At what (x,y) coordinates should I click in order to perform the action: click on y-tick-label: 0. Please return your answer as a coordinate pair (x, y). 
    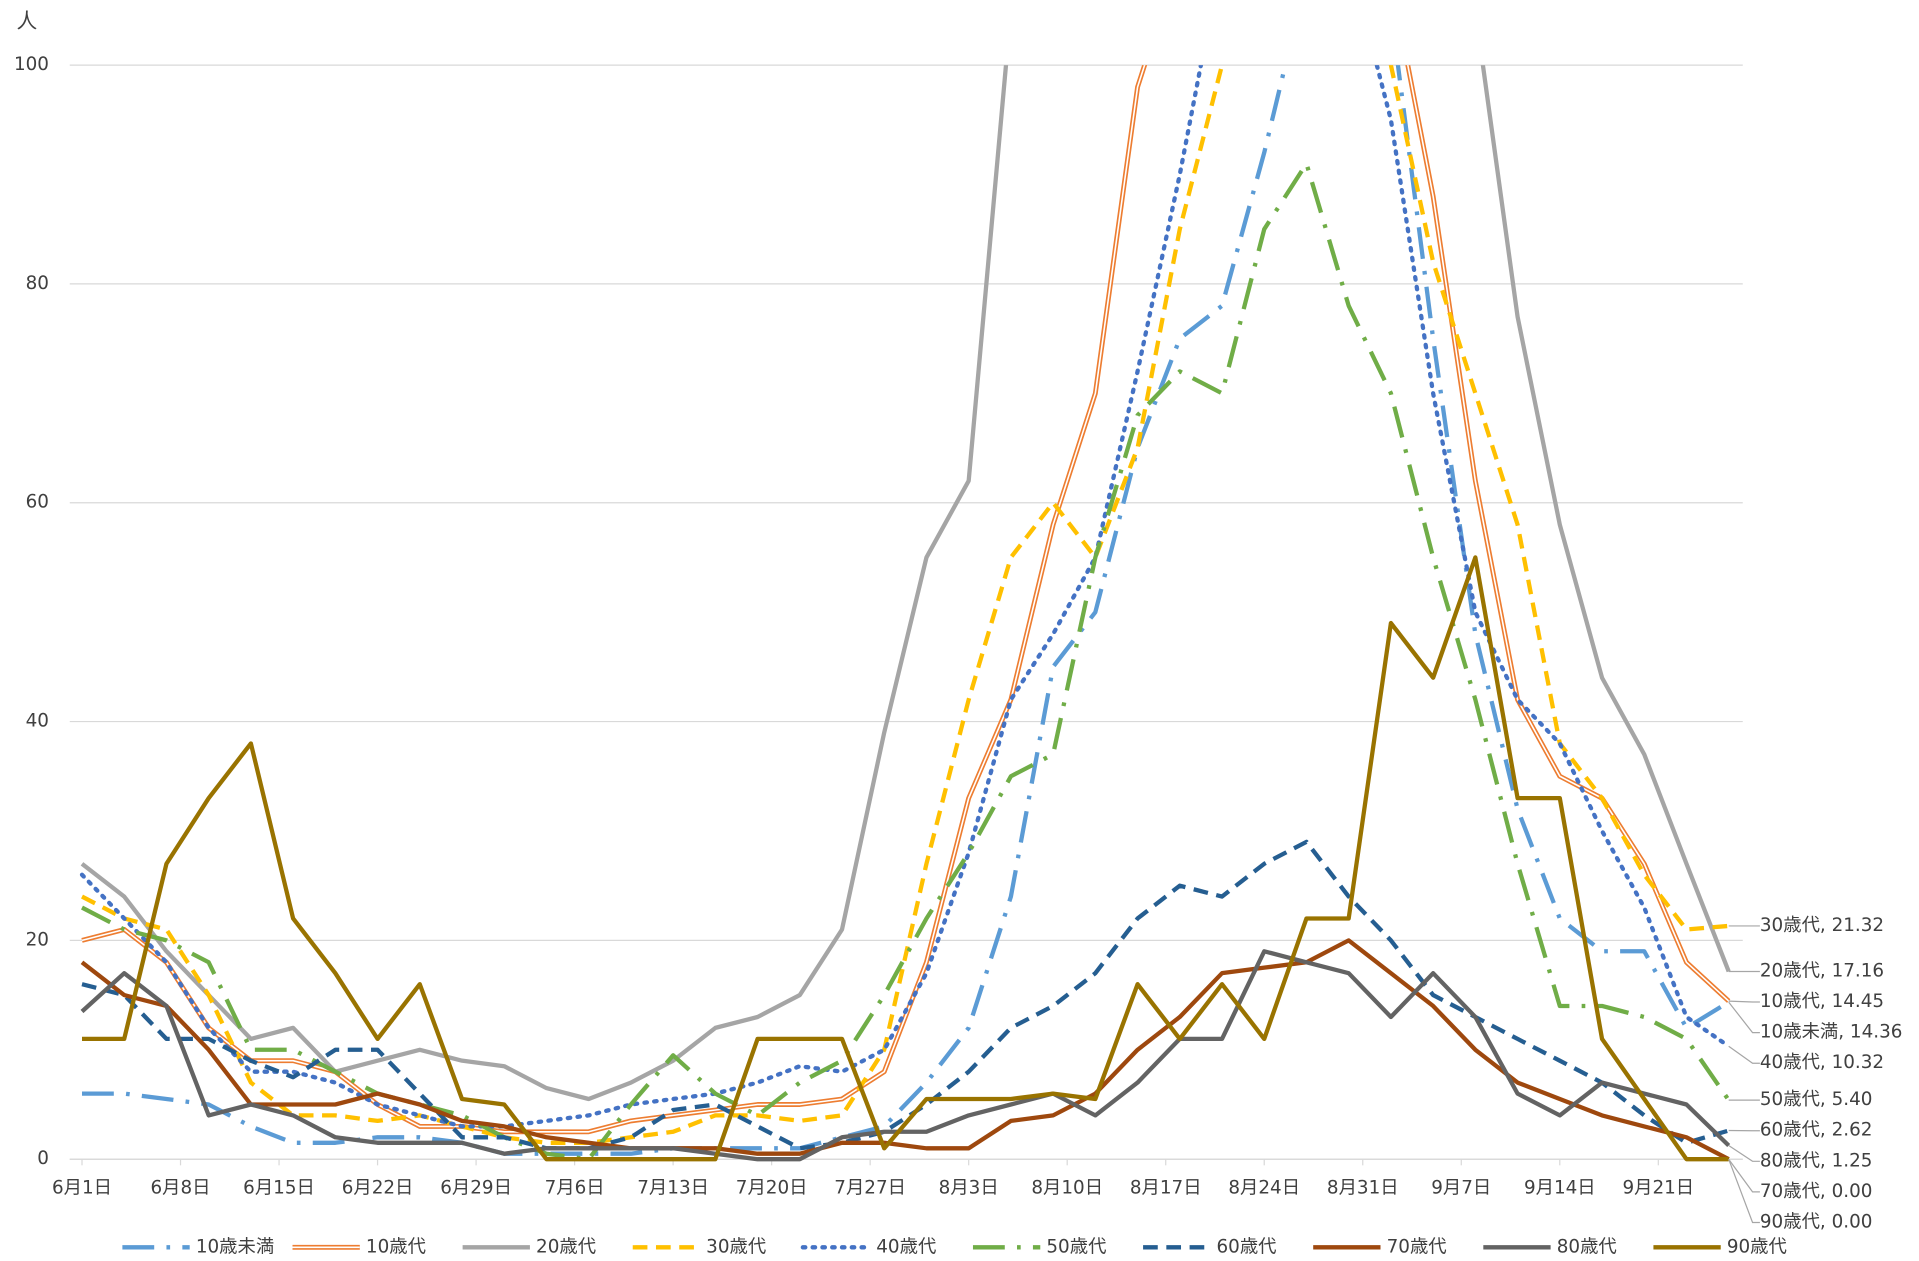
    Looking at the image, I should click on (43, 1158).